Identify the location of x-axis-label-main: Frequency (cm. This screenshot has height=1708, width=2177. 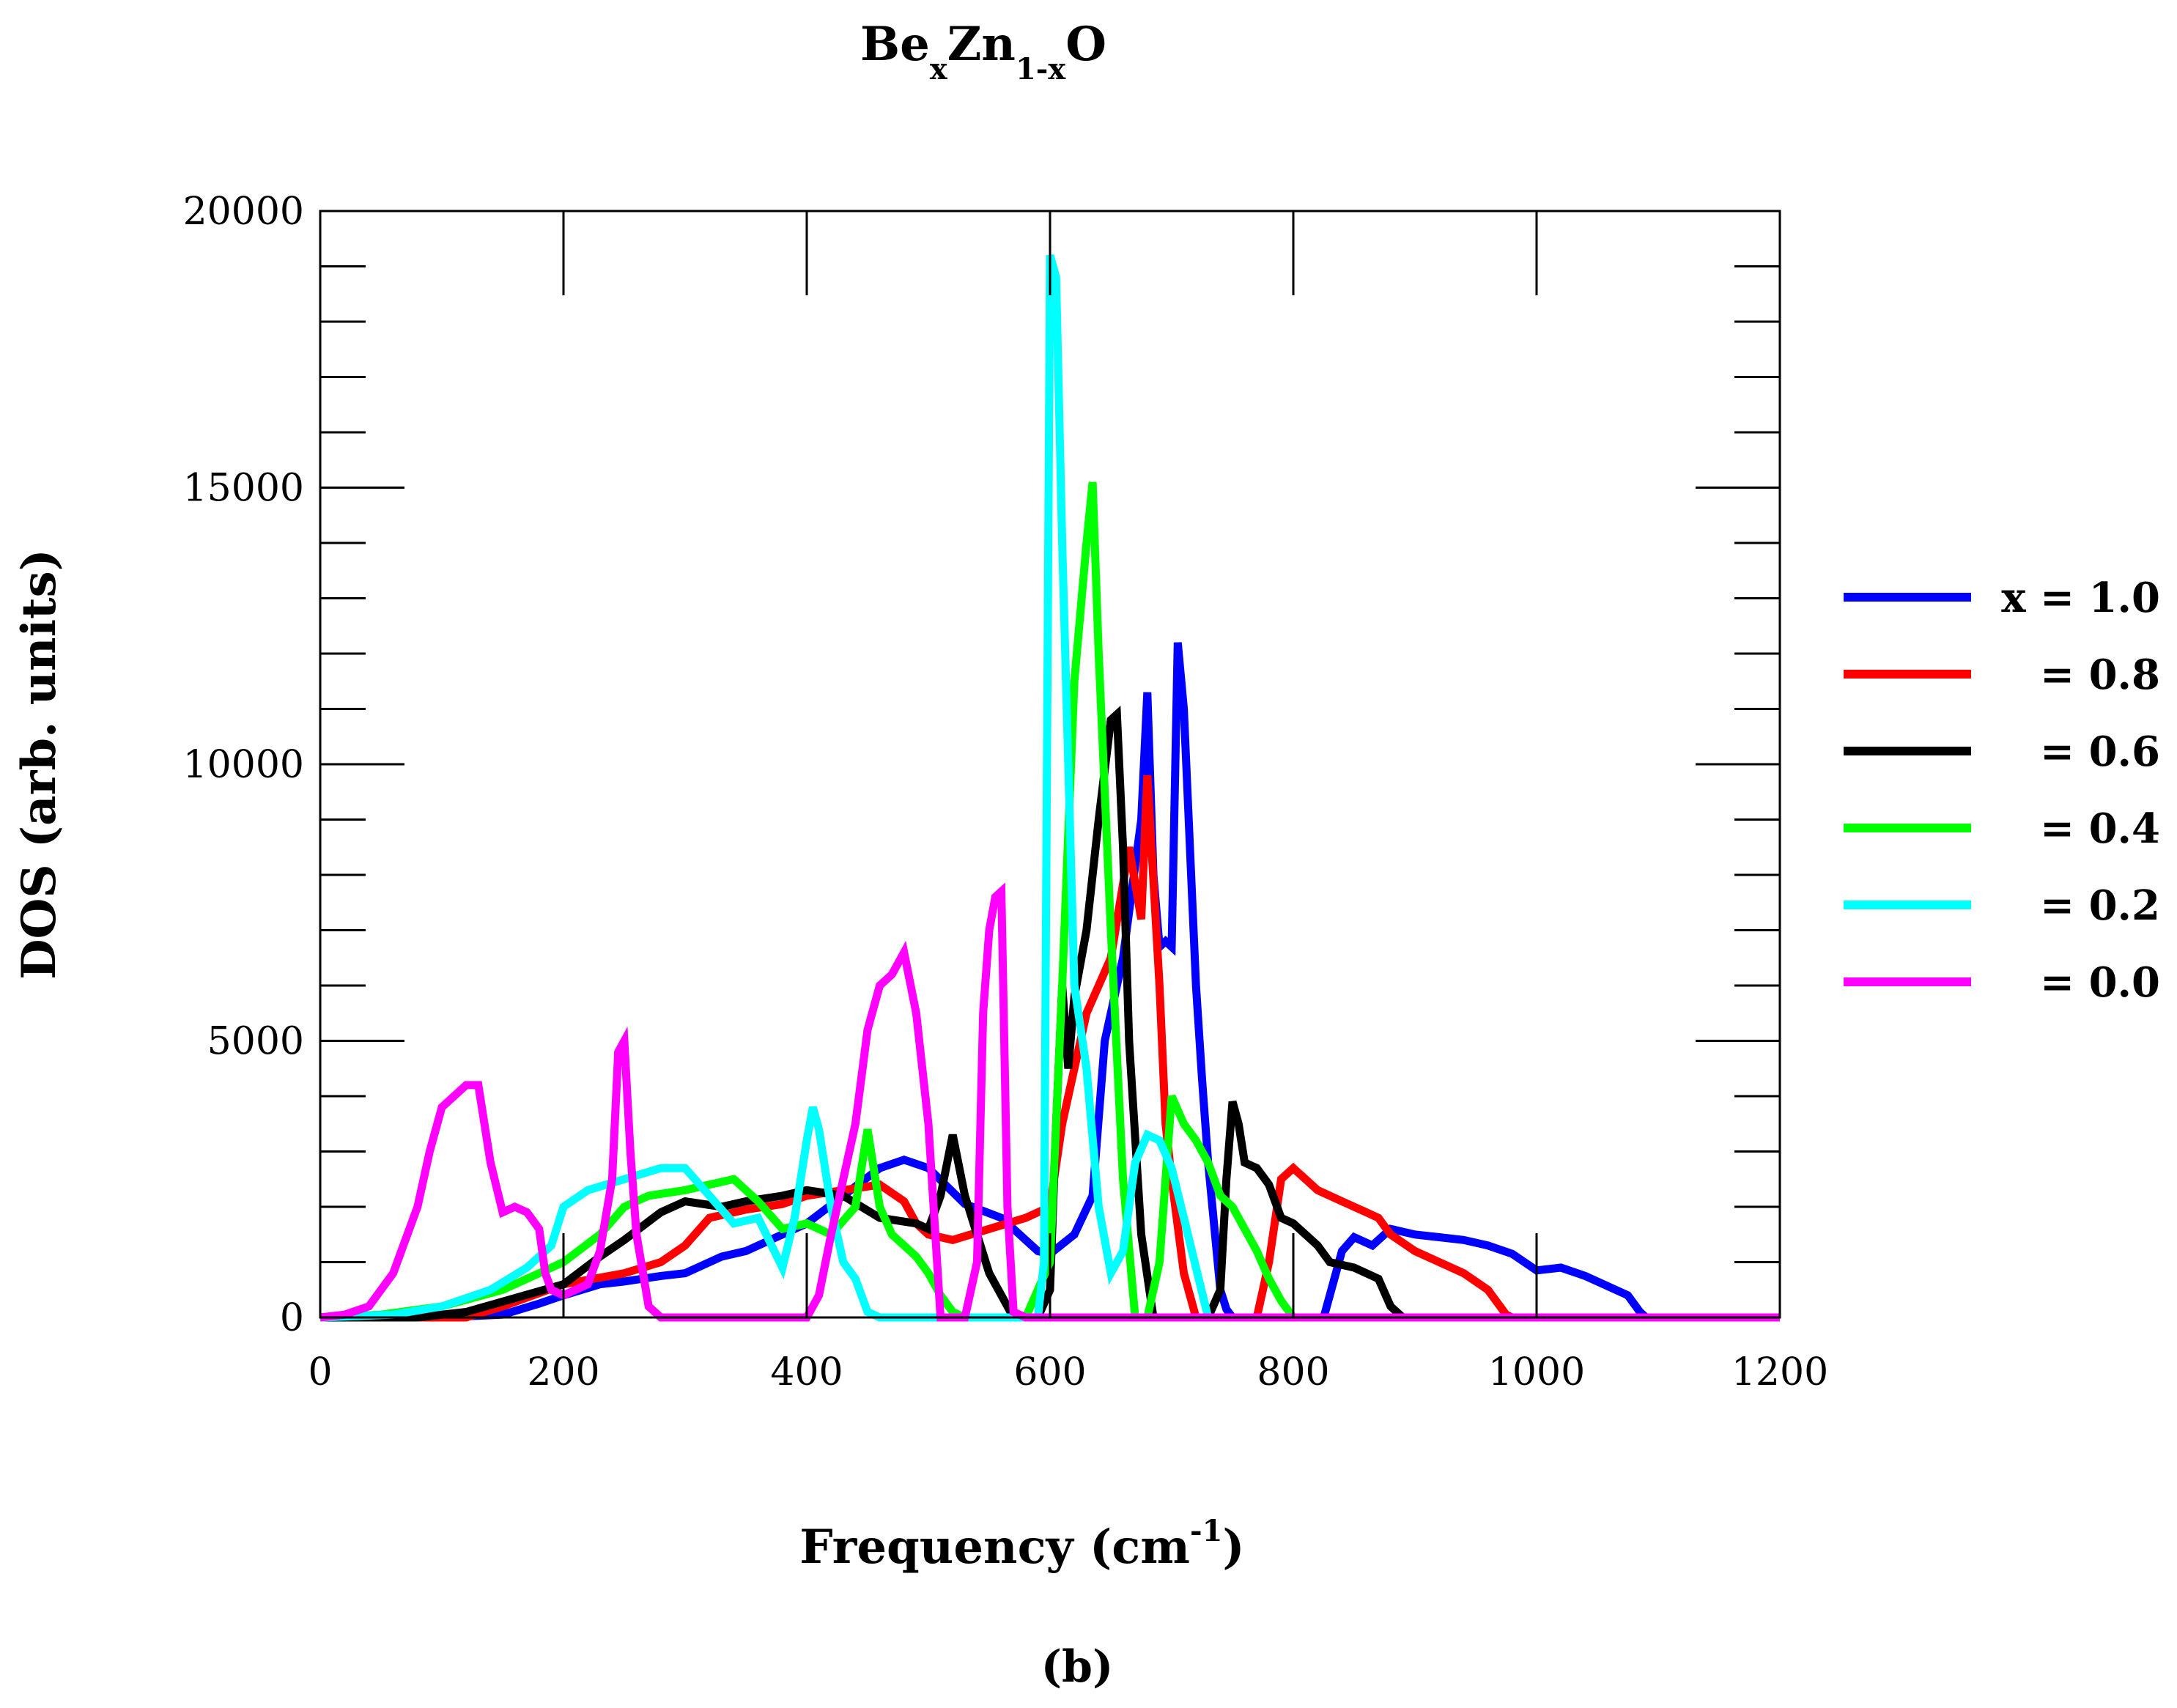
(994, 1547).